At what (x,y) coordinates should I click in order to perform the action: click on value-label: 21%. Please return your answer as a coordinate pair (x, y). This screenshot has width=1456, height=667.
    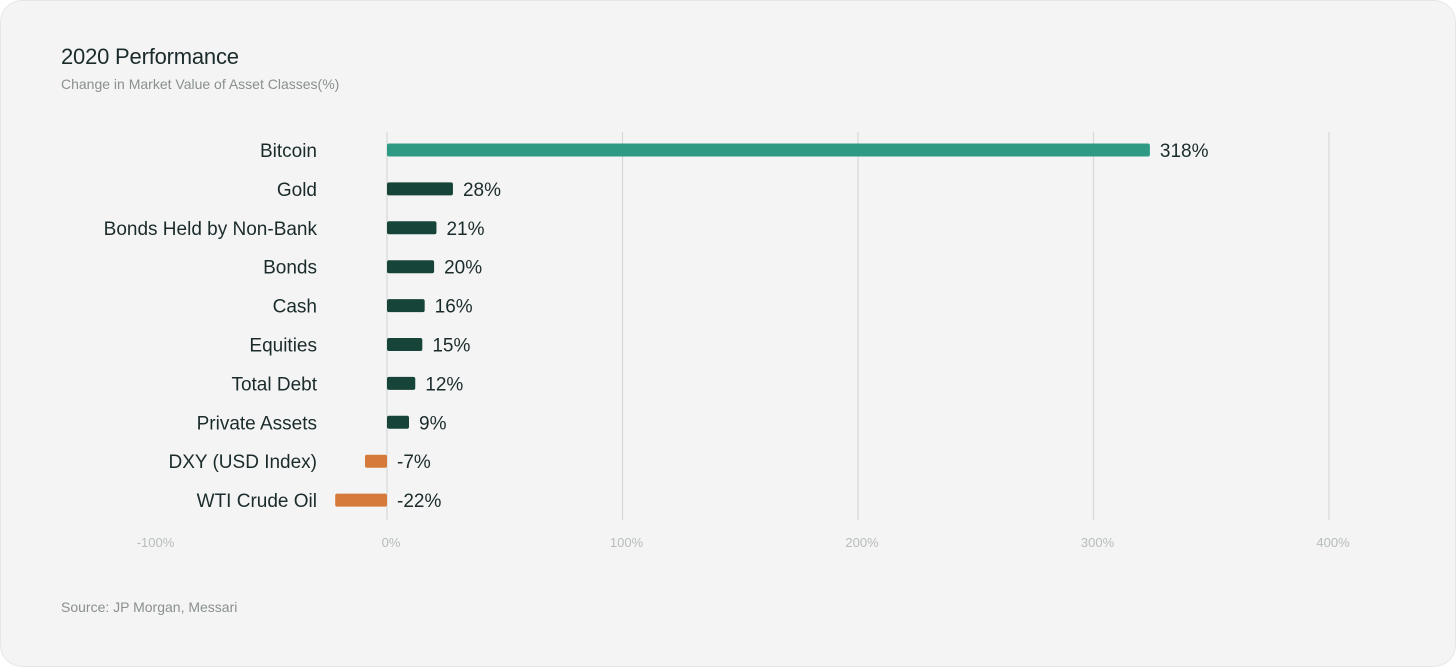
    Looking at the image, I should click on (465, 229).